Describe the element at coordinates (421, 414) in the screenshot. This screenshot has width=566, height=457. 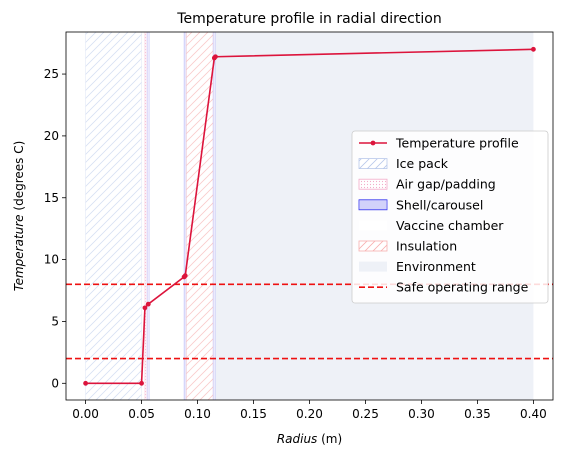
I see `x-tick-label-6: 0.30` at that location.